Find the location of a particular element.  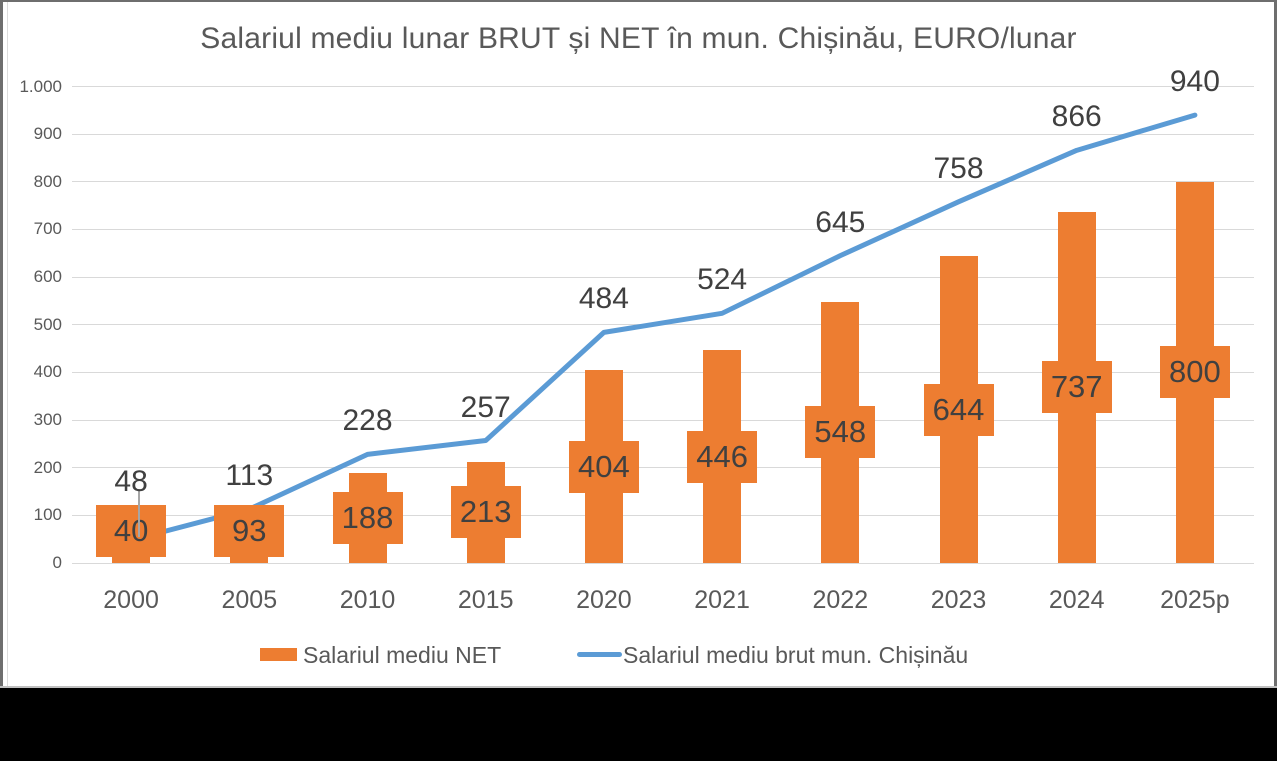

x-tick-label: 2010 is located at coordinates (367, 600).